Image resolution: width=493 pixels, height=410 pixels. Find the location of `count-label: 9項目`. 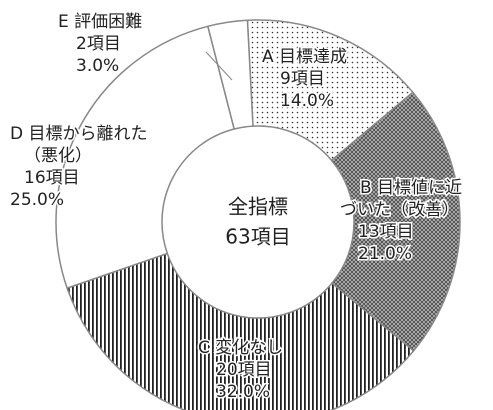

count-label: 9項目 is located at coordinates (302, 79).